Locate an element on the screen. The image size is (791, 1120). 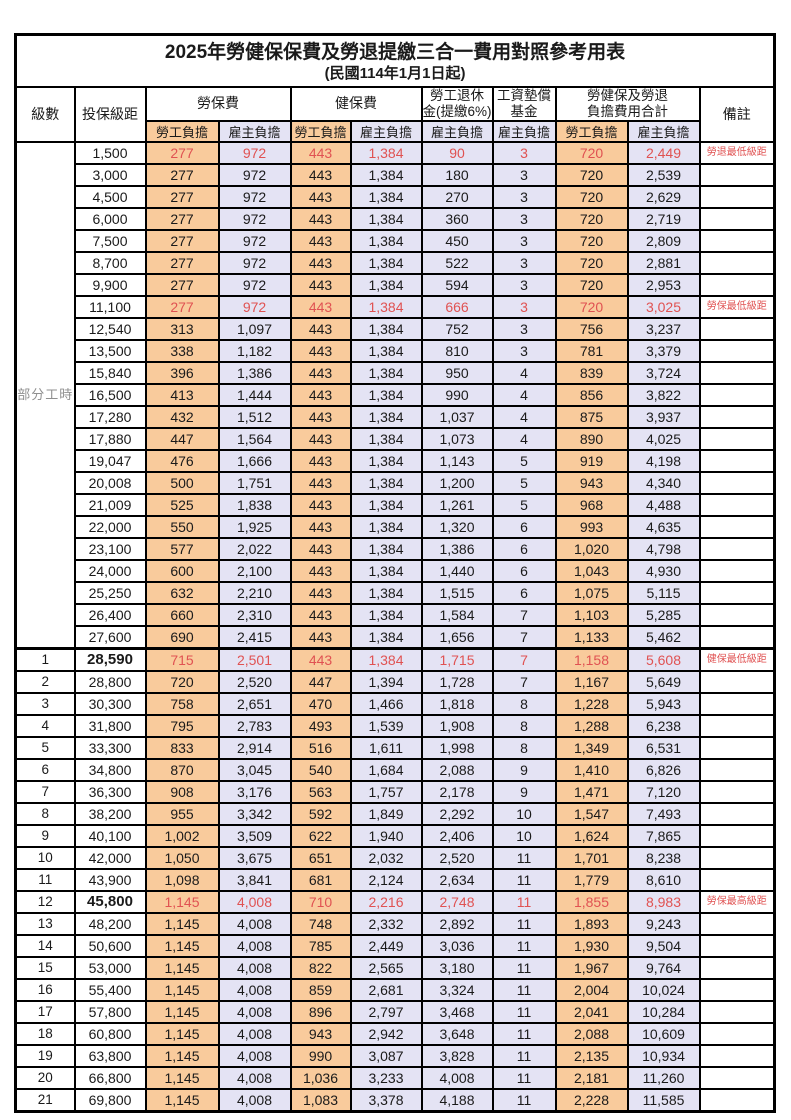
cell-health-fee-employer: 2,942 is located at coordinates (386, 1033).